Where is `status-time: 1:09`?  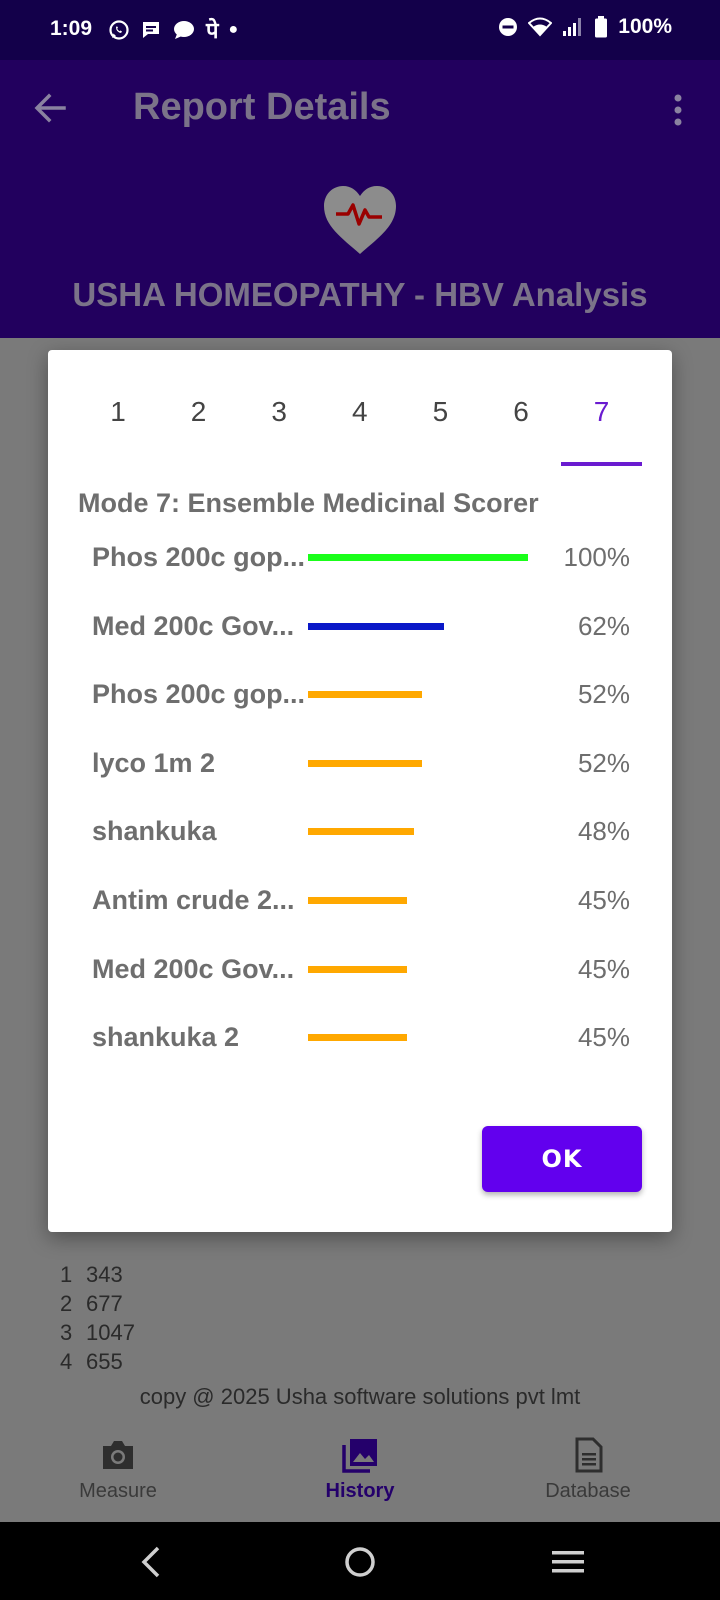 status-time: 1:09 is located at coordinates (71, 28).